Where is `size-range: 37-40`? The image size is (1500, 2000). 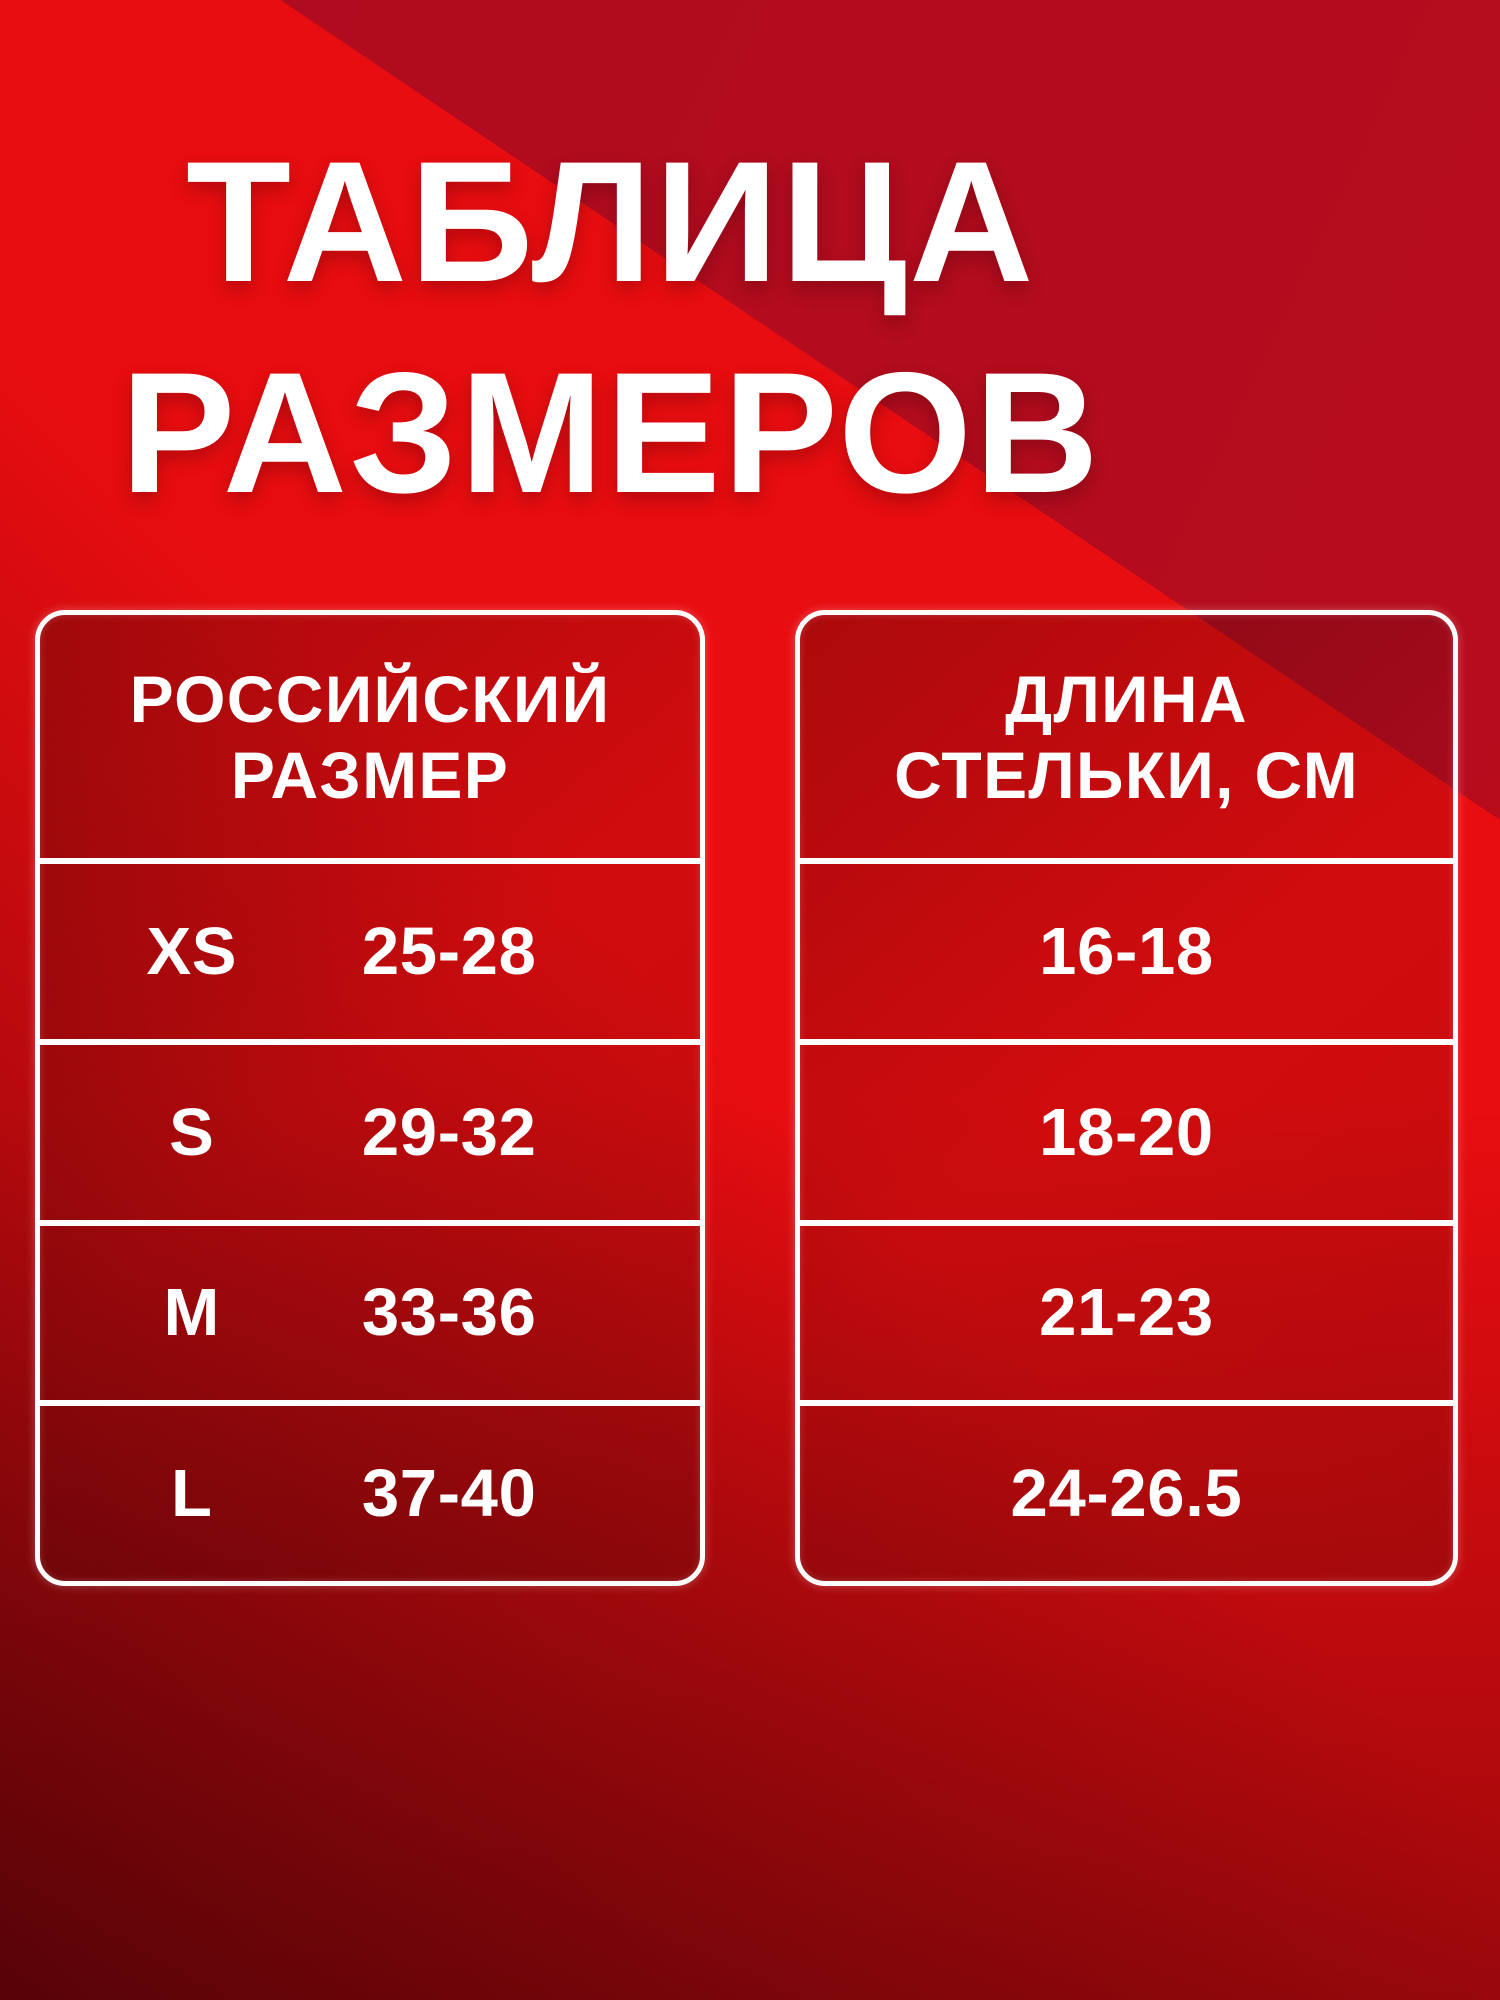 size-range: 37-40 is located at coordinates (449, 1494).